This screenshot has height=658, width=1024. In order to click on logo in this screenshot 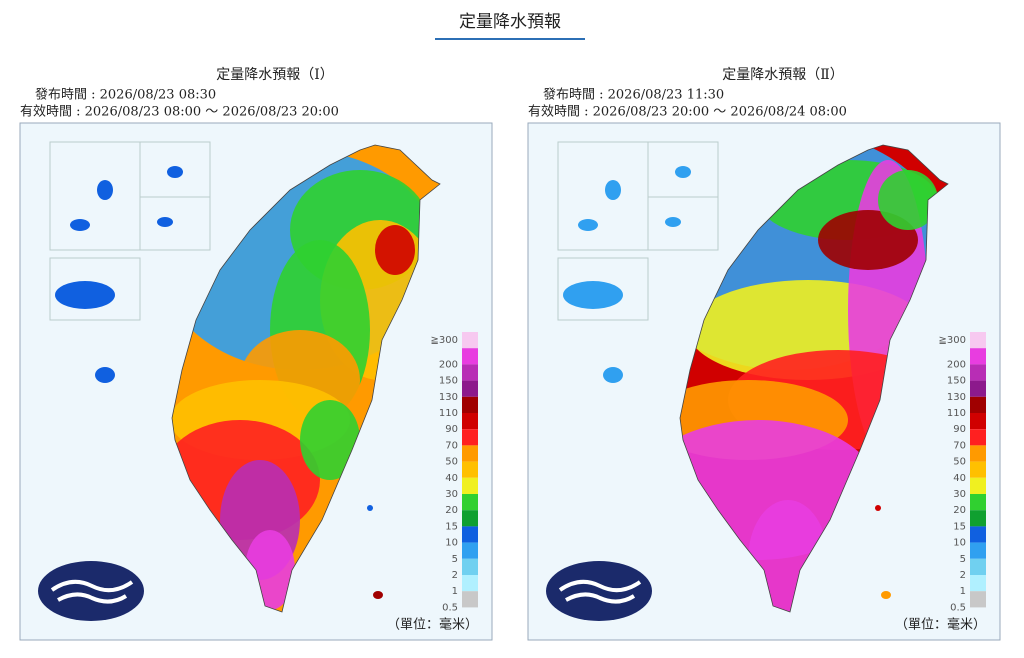, I will do `click(599, 591)`.